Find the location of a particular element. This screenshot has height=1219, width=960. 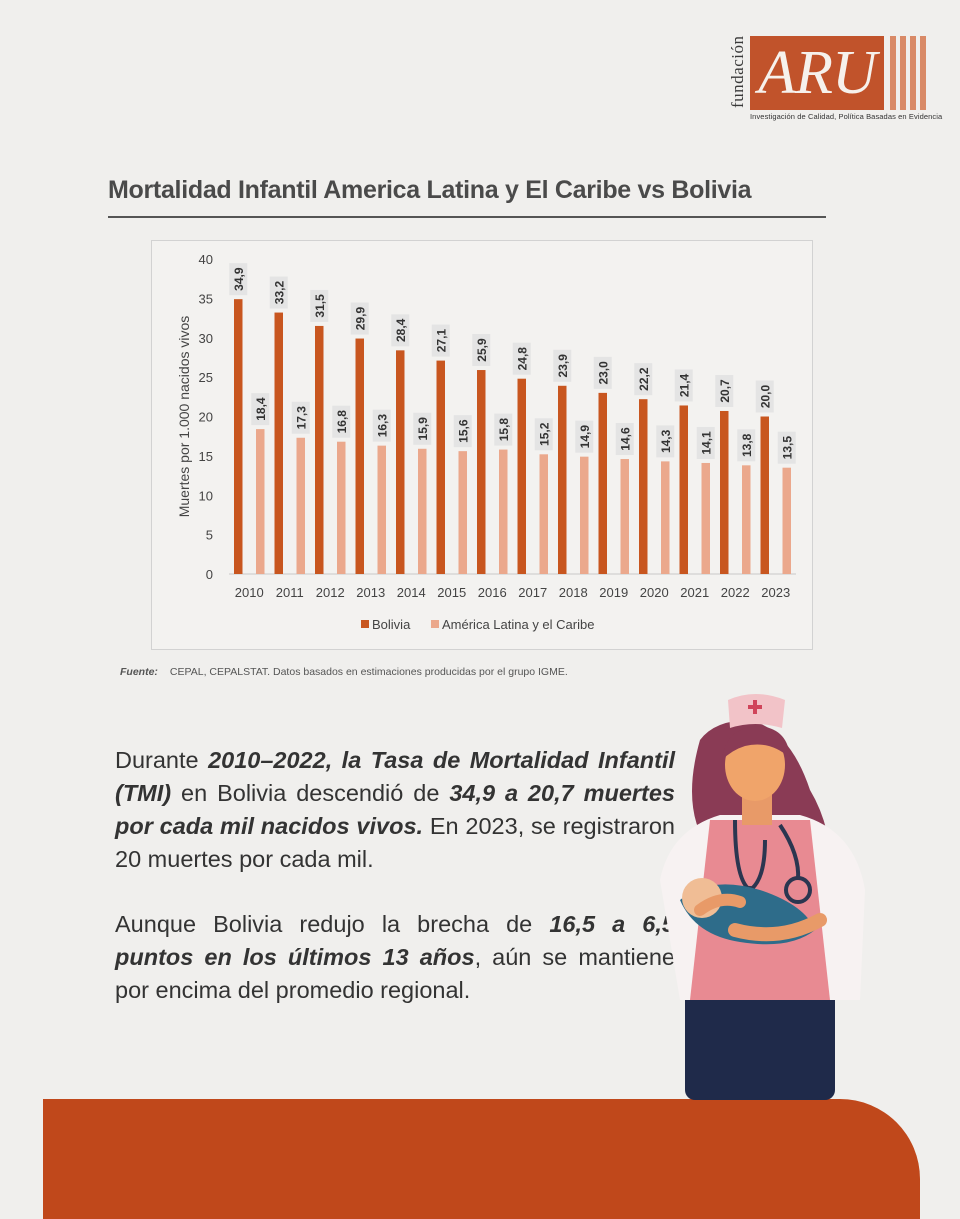

footer-band is located at coordinates (481, 1159).